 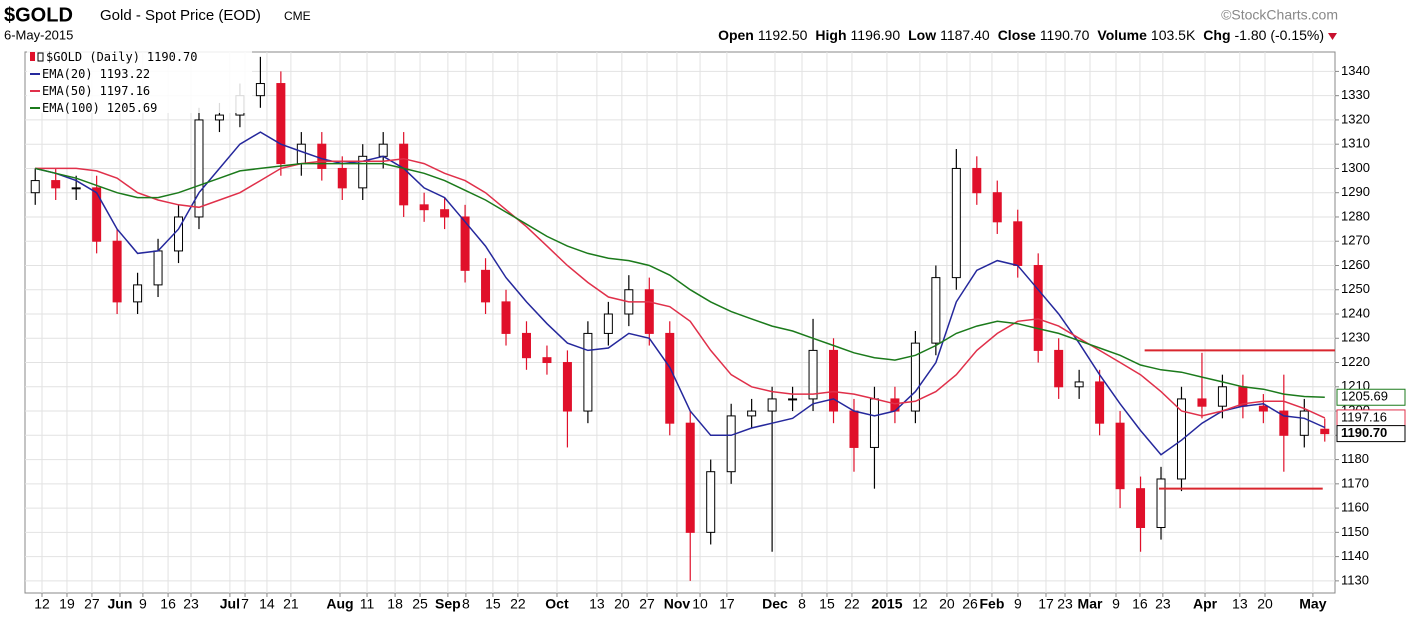 What do you see at coordinates (96, 74) in the screenshot?
I see `legend-label: EMA(20) 1193.22` at bounding box center [96, 74].